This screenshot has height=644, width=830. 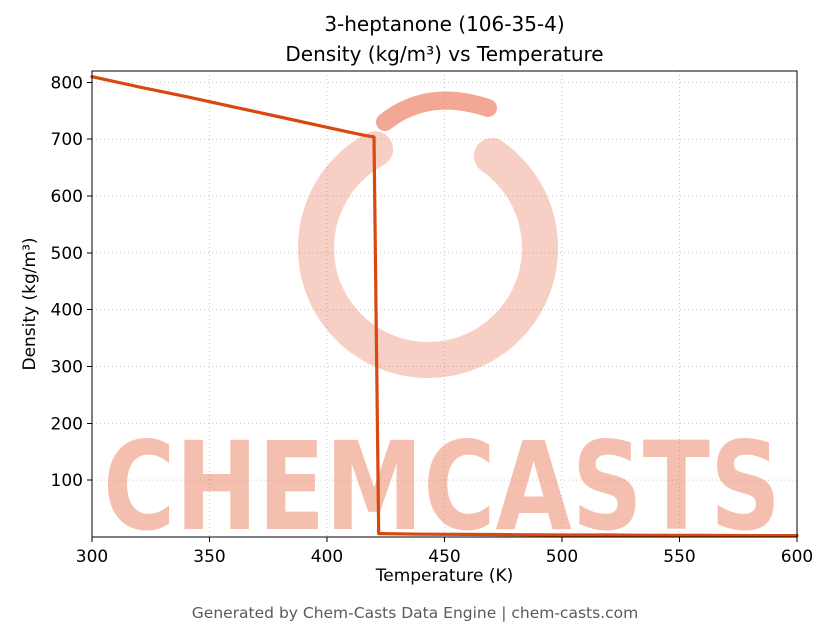 What do you see at coordinates (67, 254) in the screenshot?
I see `y-tick-label: 500` at bounding box center [67, 254].